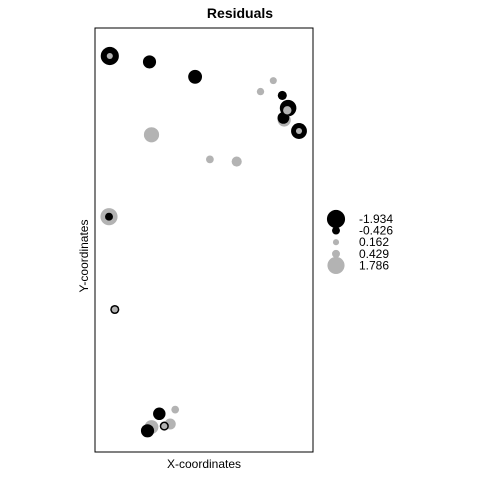 The width and height of the screenshot is (480, 480). What do you see at coordinates (84, 256) in the screenshot?
I see `y-axis-label: Y-coordinates` at bounding box center [84, 256].